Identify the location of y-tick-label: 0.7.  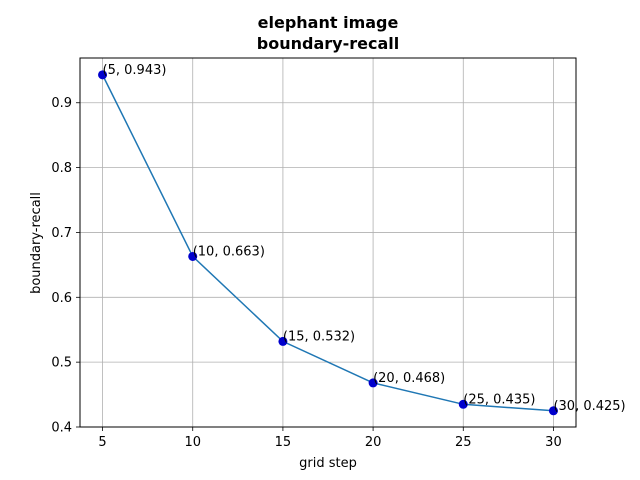
(61, 233).